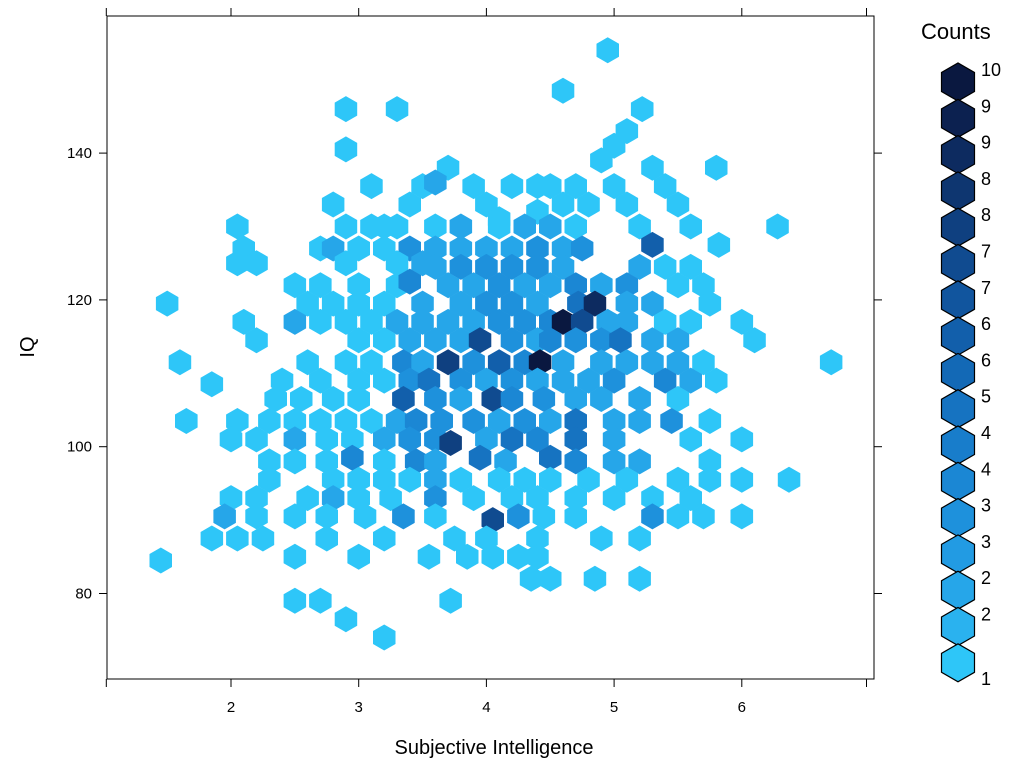  Describe the element at coordinates (486, 707) in the screenshot. I see `x-tick-label: 4` at that location.